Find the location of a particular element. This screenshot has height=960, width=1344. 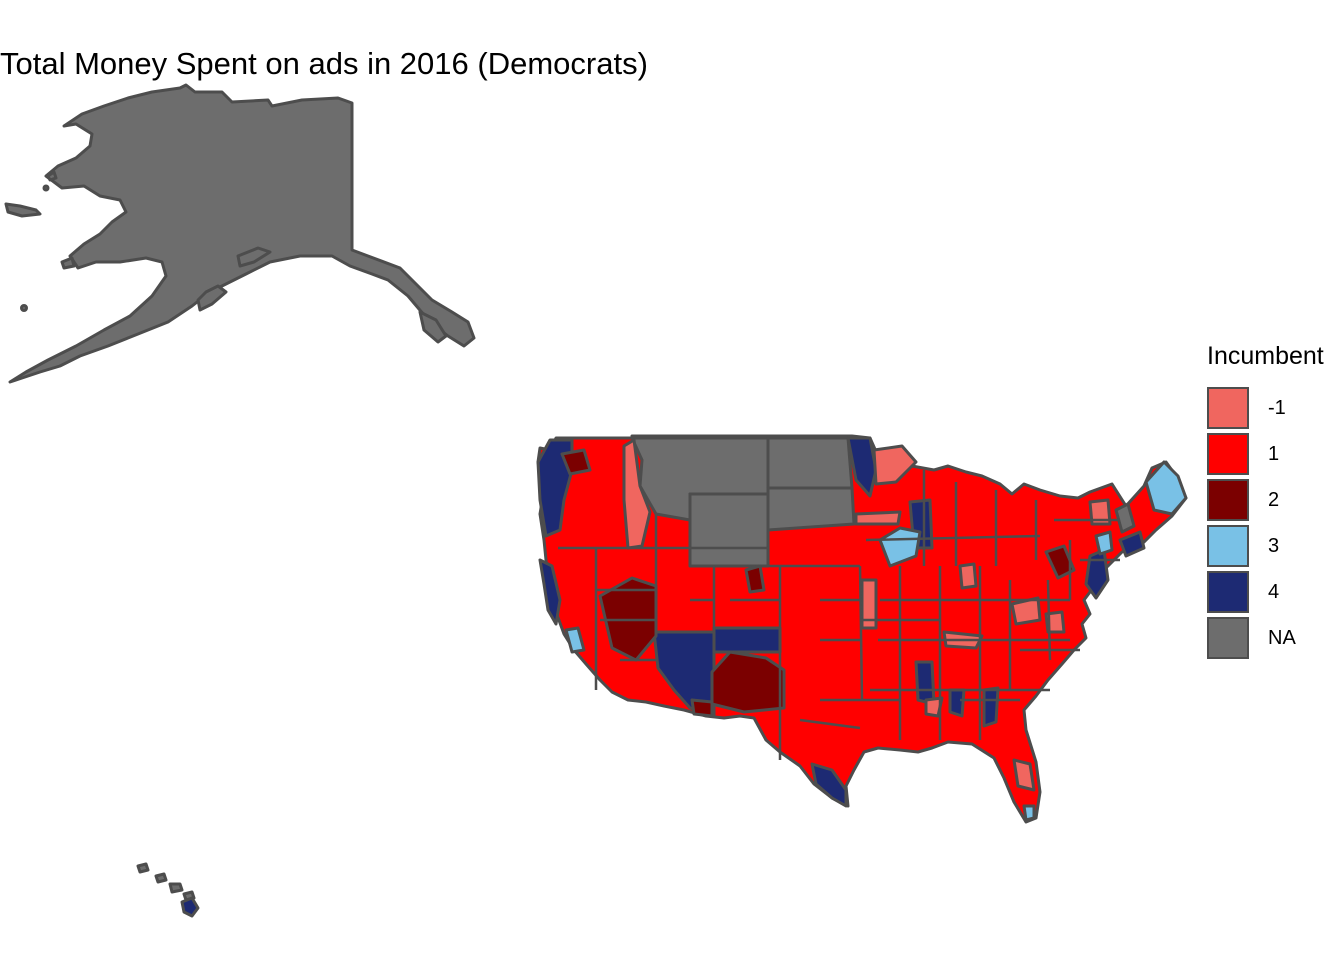

legend-item-1: 1 is located at coordinates (1265, 454).